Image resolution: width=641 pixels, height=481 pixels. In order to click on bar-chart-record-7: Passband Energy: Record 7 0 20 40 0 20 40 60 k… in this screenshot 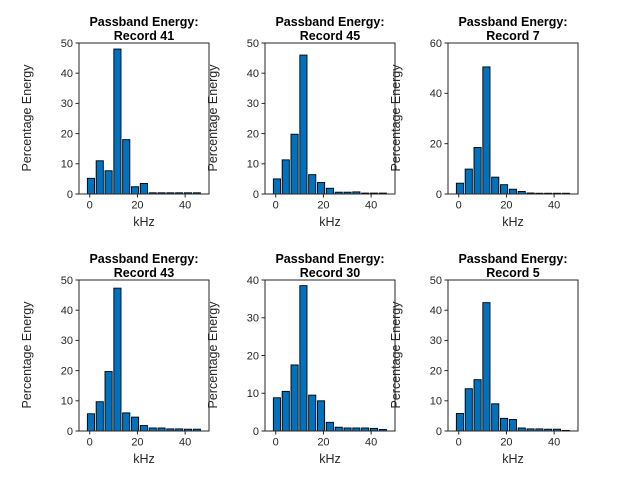, I will do `click(484, 122)`.